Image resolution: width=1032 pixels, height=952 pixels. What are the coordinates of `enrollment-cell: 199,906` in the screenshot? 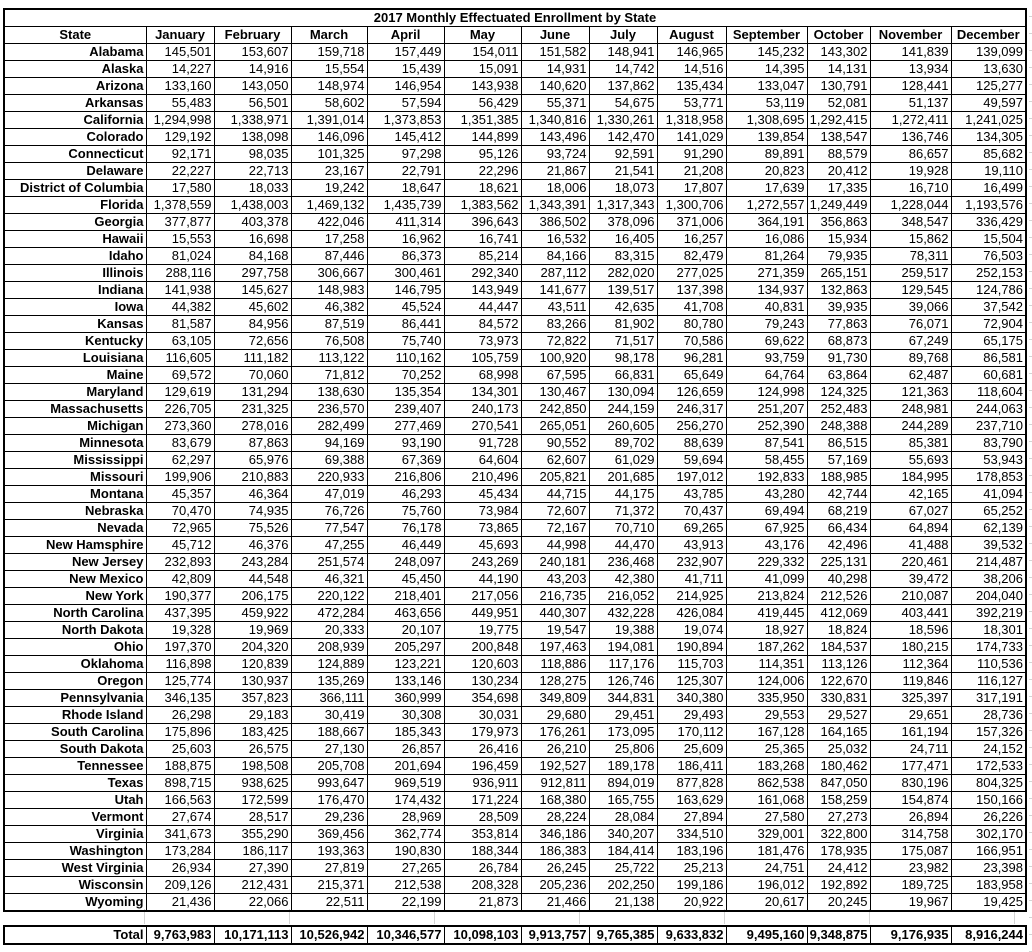 It's located at (180, 477).